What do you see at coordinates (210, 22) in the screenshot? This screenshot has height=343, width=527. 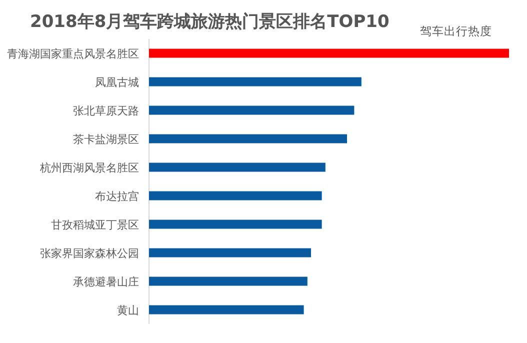 I see `chart-title: 2018年8月驾车跨城旅游热门景区排名TOP10` at bounding box center [210, 22].